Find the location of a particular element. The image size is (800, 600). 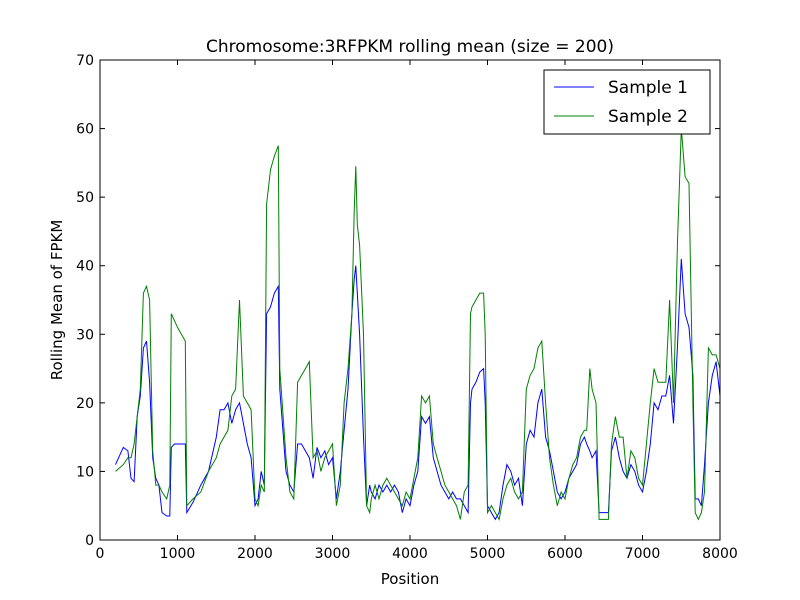

legend-box is located at coordinates (627, 102).